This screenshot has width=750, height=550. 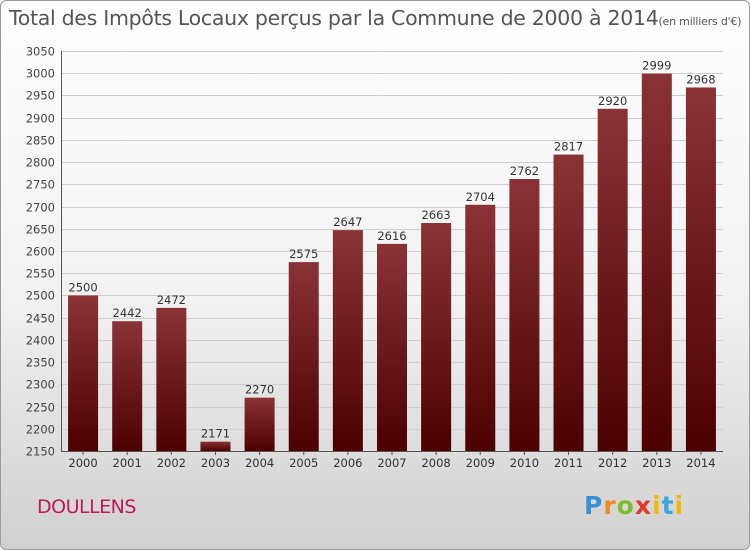 What do you see at coordinates (40, 141) in the screenshot?
I see `y-tick-label: 2850` at bounding box center [40, 141].